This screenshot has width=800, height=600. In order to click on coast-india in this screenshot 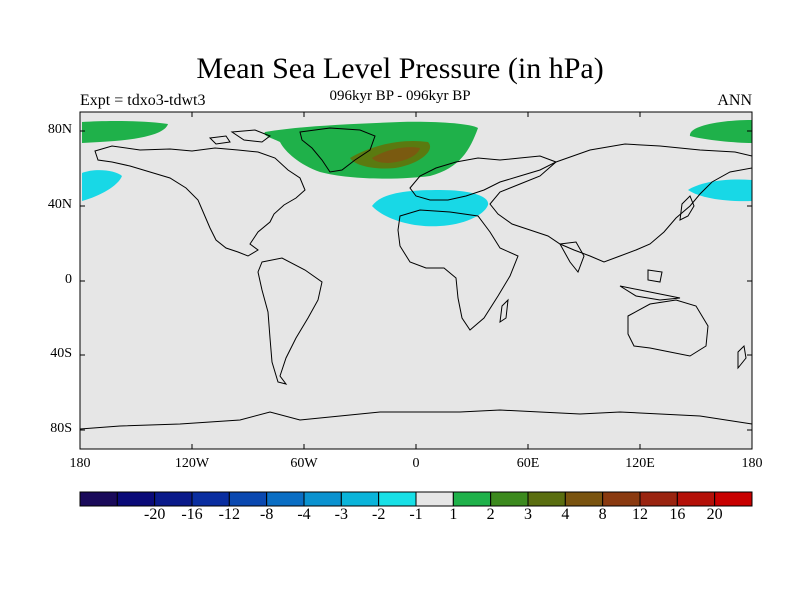, I will do `click(572, 257)`.